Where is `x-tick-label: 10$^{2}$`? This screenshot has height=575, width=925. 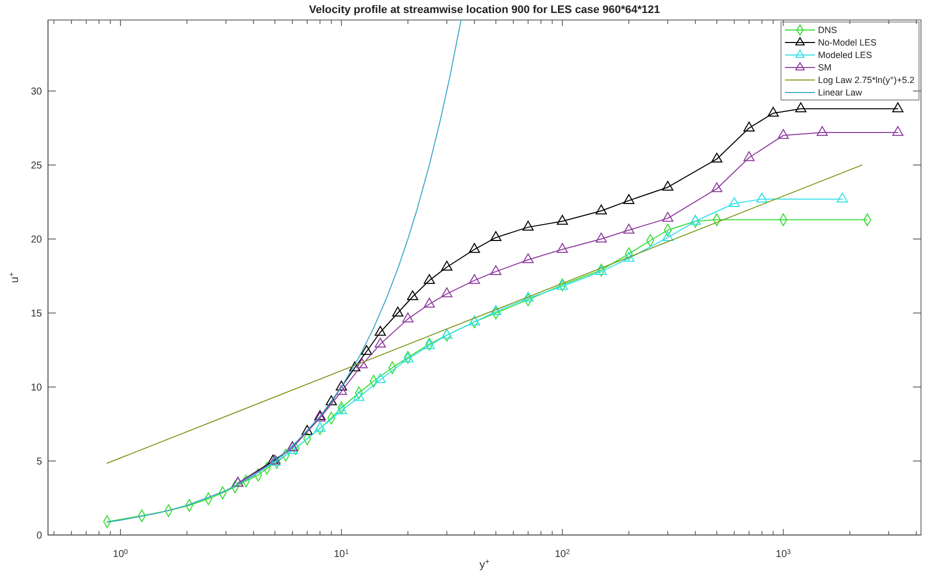
x-tick-label: 10$^{2}$ is located at coordinates (562, 554).